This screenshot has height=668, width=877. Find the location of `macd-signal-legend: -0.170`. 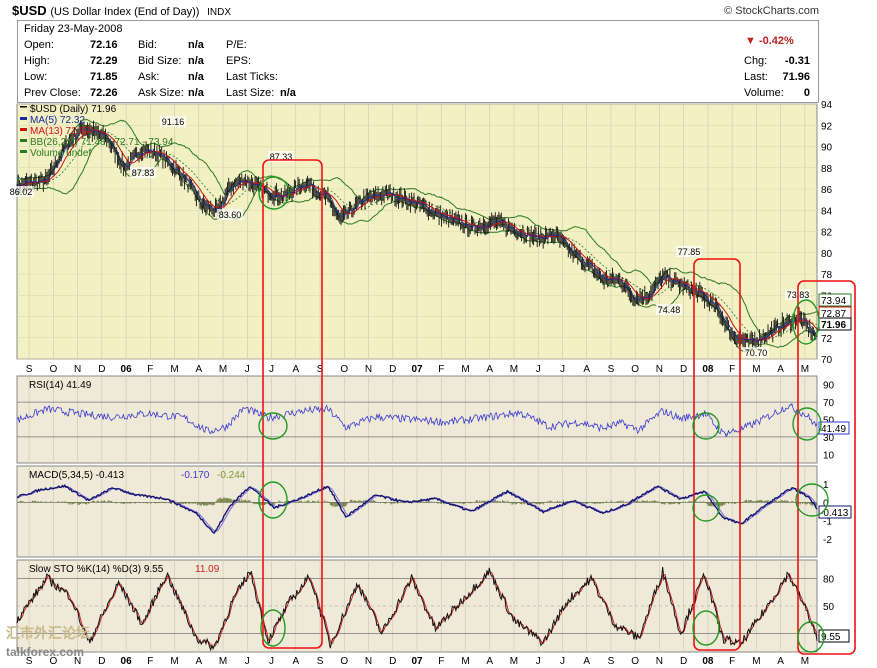

macd-signal-legend: -0.170 is located at coordinates (195, 475).